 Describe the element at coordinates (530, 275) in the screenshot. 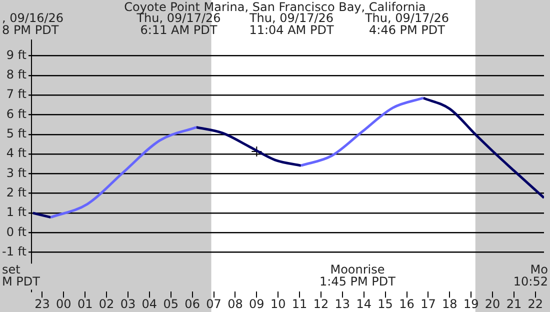

I see `annotation: Mo 10:52` at that location.